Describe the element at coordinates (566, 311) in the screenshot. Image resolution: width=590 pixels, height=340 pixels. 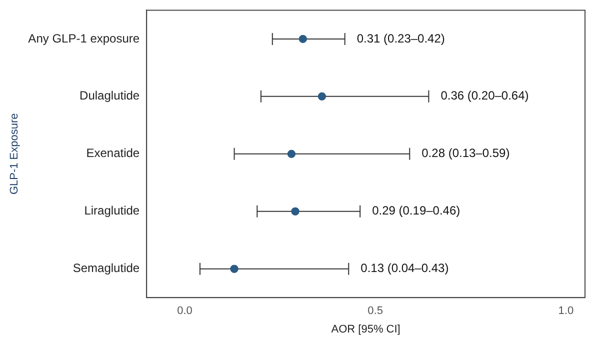
I see `x-tick-label: 1.0` at that location.